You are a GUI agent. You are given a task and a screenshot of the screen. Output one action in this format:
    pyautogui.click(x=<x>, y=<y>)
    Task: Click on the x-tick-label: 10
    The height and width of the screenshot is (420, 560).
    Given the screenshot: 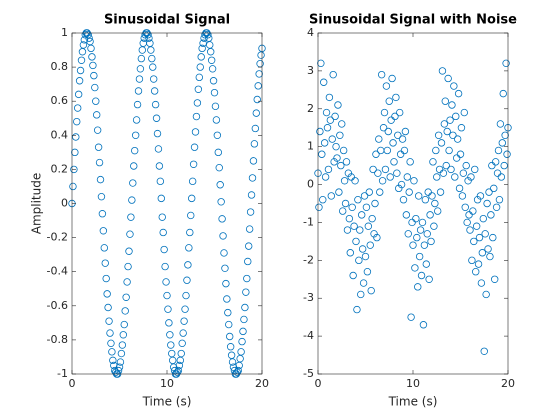 What is the action you would take?
    pyautogui.click(x=167, y=383)
    